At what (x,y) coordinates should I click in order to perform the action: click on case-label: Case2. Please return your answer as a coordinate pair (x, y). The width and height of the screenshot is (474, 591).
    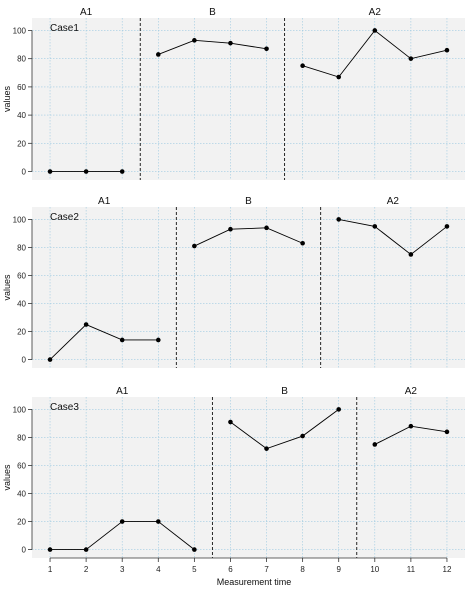
    Looking at the image, I should click on (64, 217).